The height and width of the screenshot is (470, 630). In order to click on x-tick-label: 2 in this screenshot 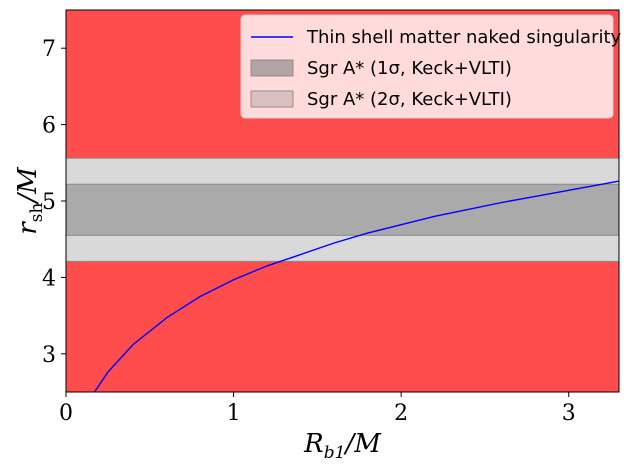, I will do `click(401, 413)`.